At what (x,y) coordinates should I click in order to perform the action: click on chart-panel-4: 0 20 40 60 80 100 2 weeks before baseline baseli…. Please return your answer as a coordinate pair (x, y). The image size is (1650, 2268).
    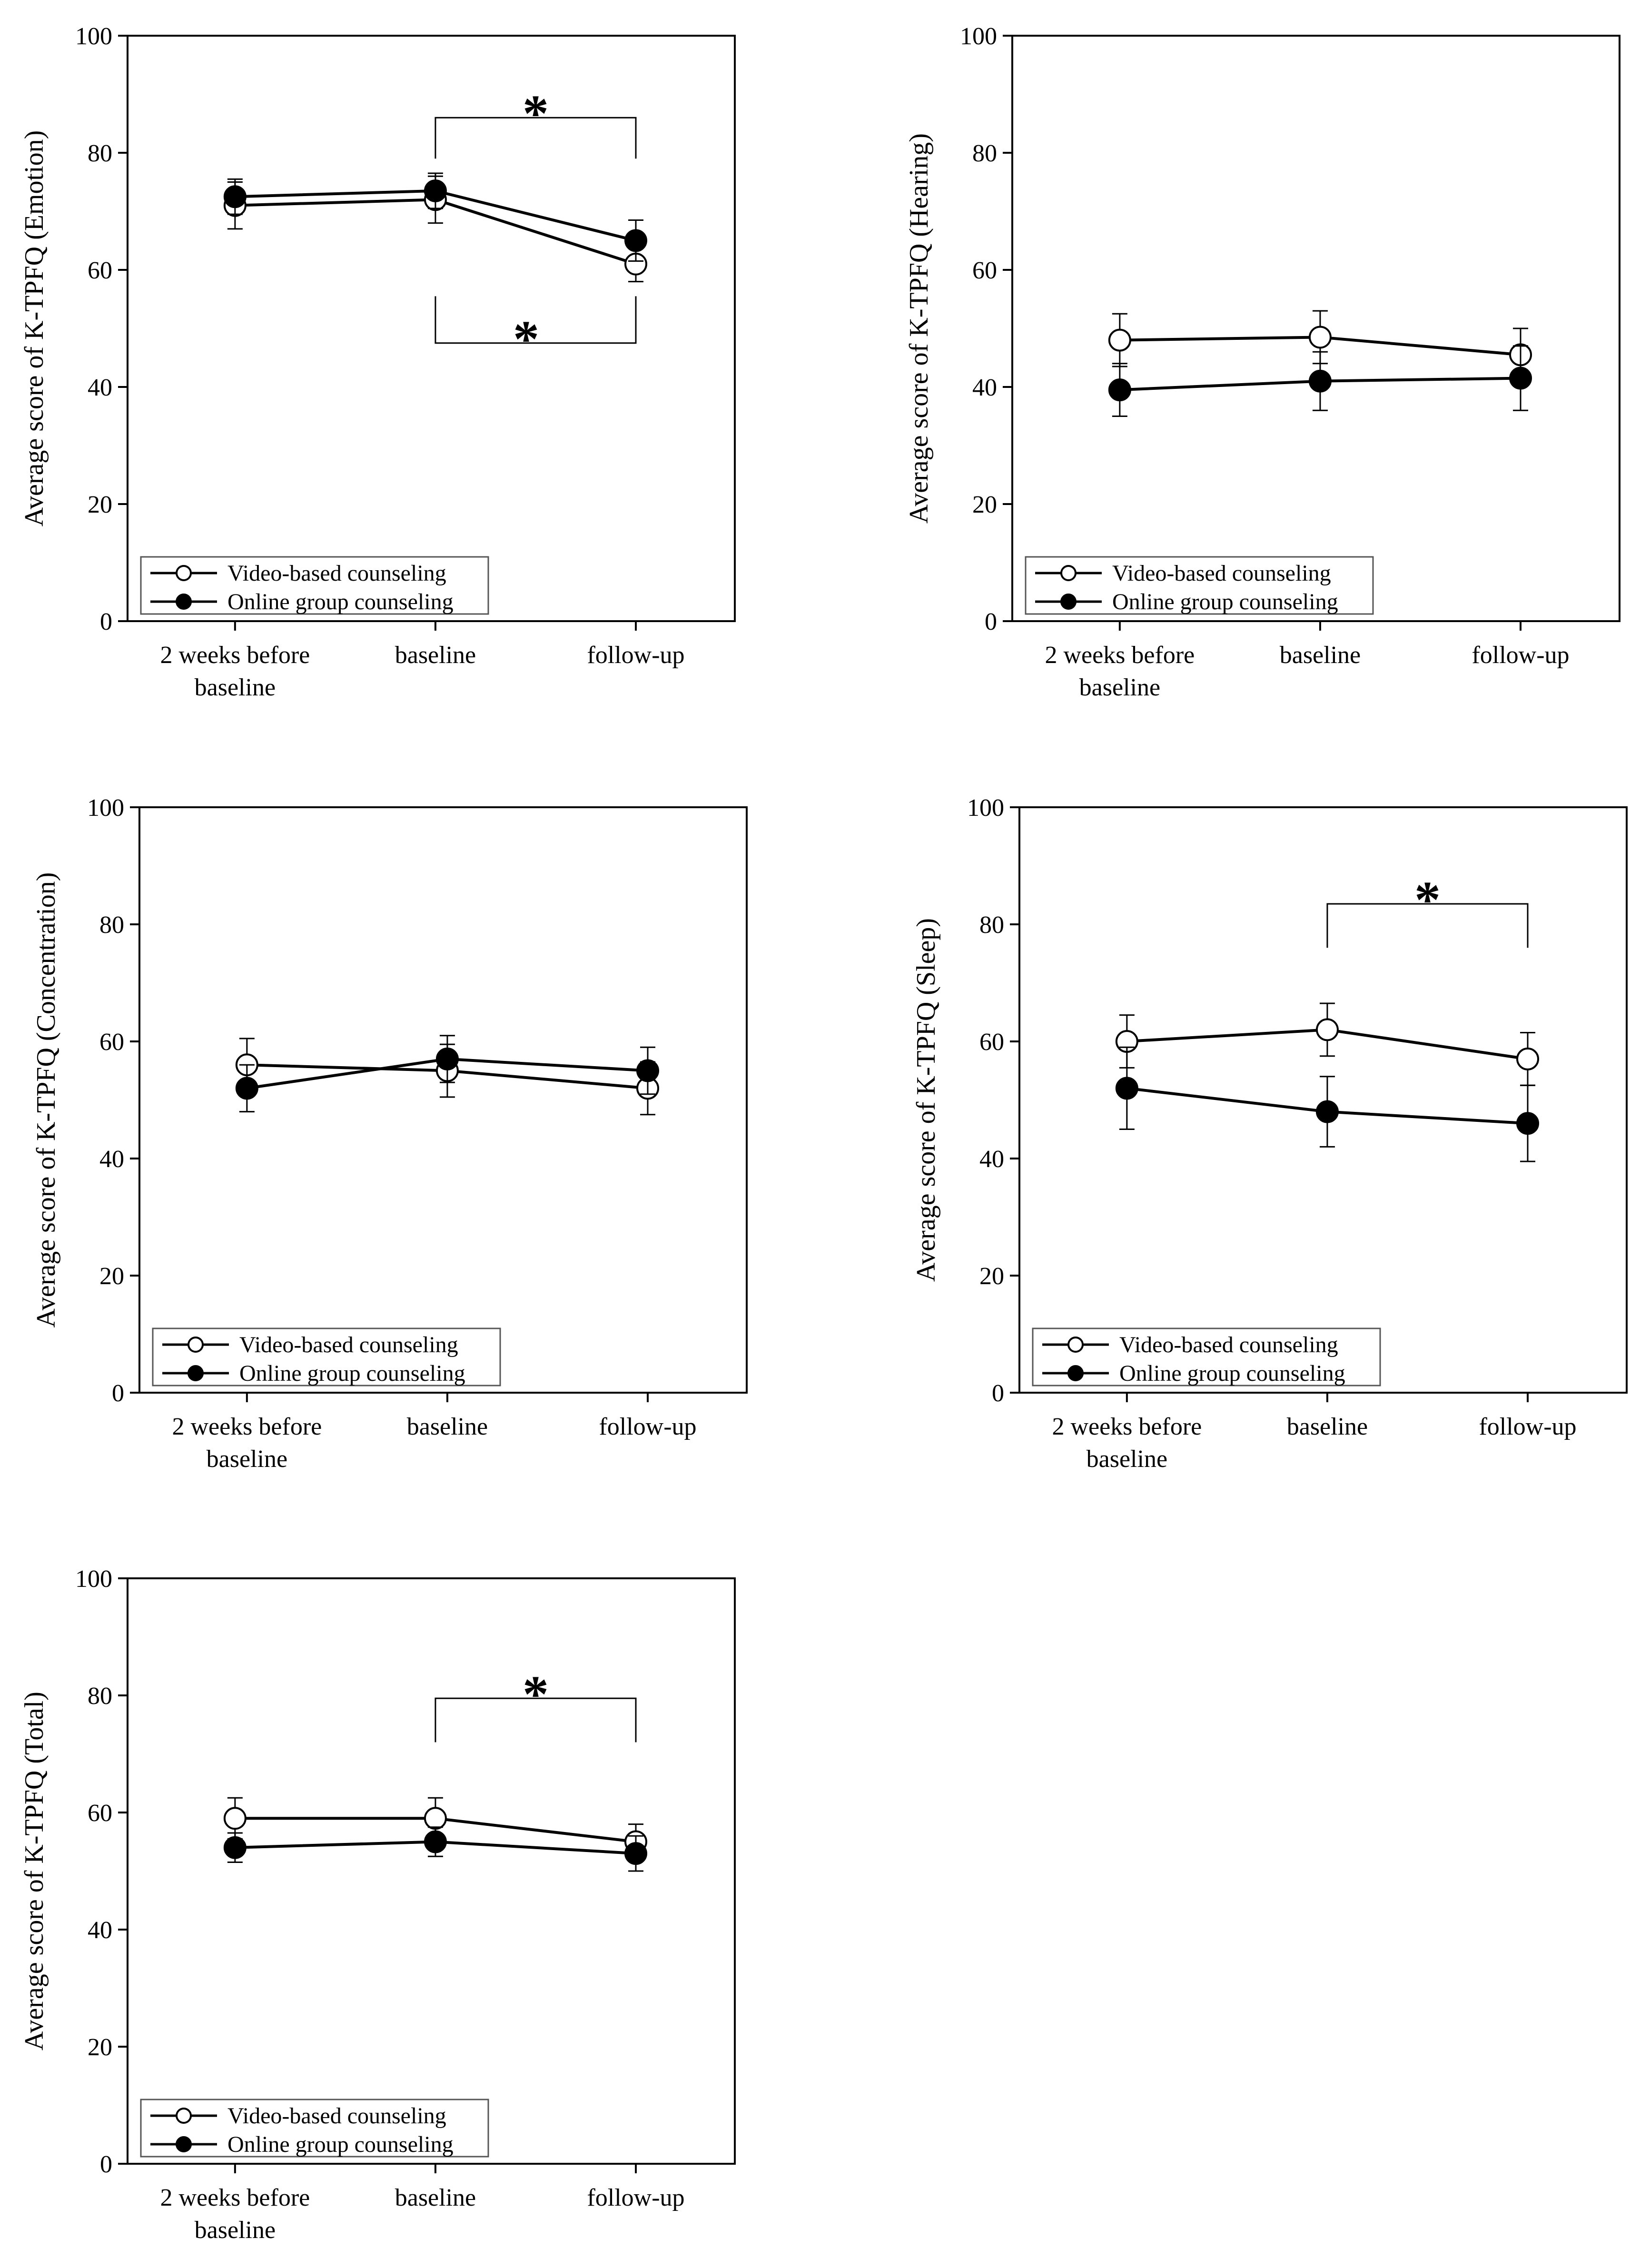
    Looking at the image, I should click on (1269, 1133).